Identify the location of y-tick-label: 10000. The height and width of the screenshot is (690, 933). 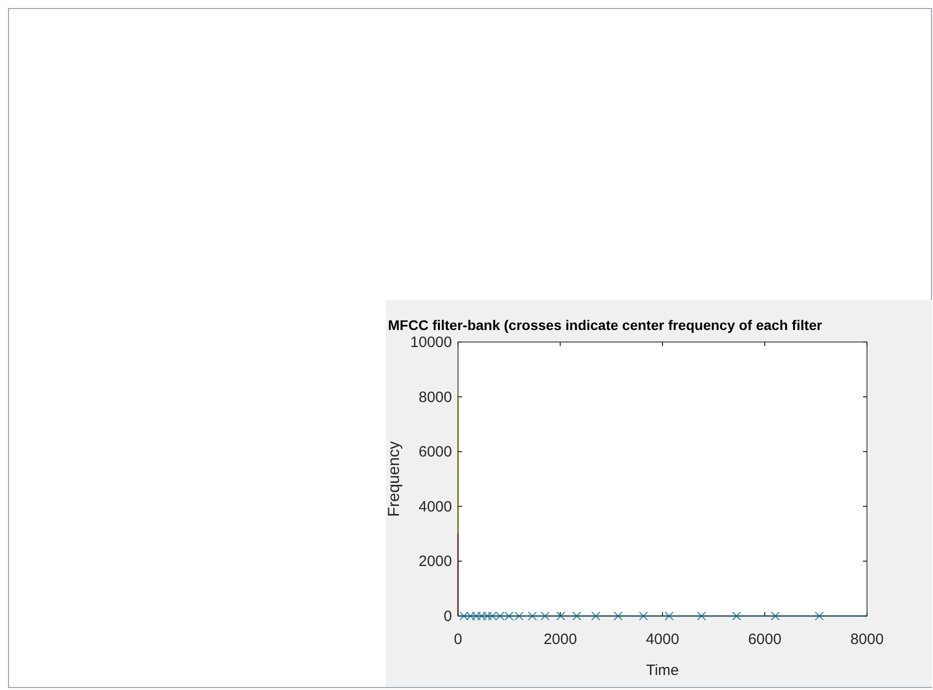
(431, 342).